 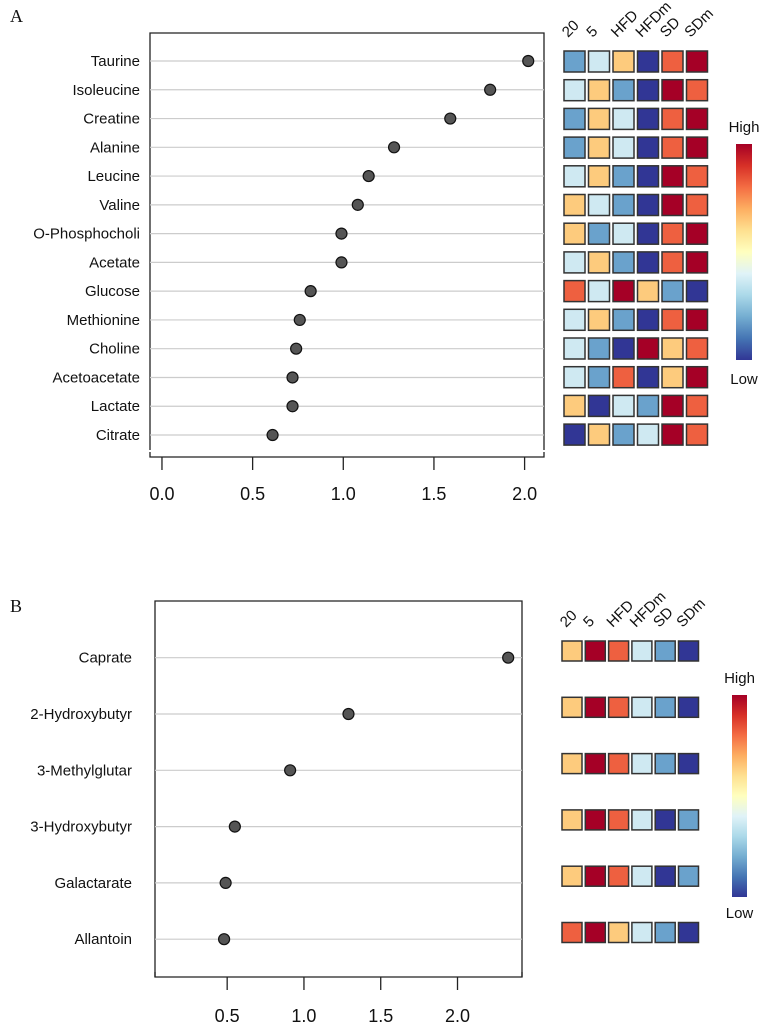 I want to click on category-label: Citrate, so click(x=118, y=435).